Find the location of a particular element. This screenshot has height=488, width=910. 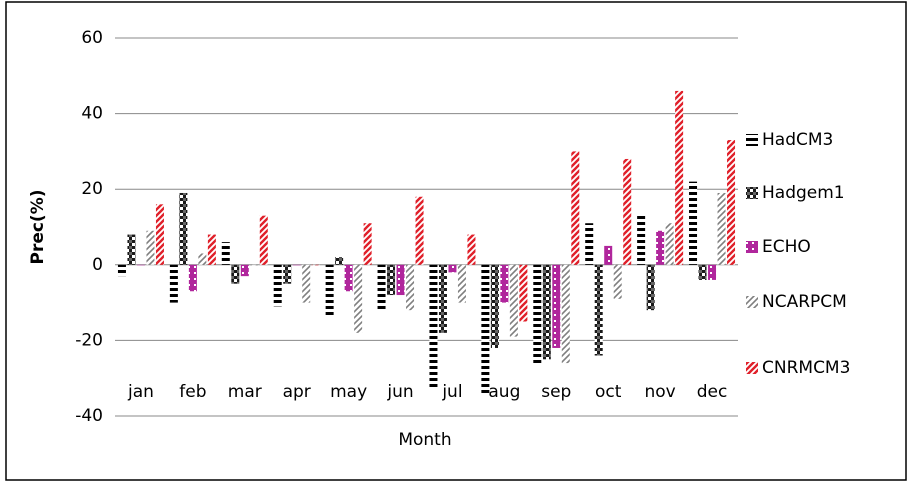

y-tick-label: -40 is located at coordinates (89, 416).